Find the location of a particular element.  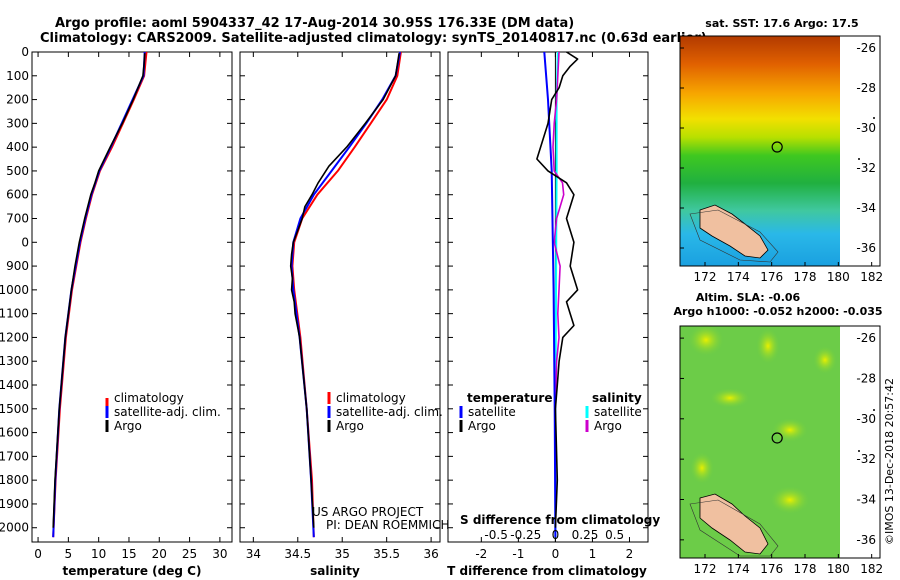

s-tick-label: 0.5 is located at coordinates (614, 535).